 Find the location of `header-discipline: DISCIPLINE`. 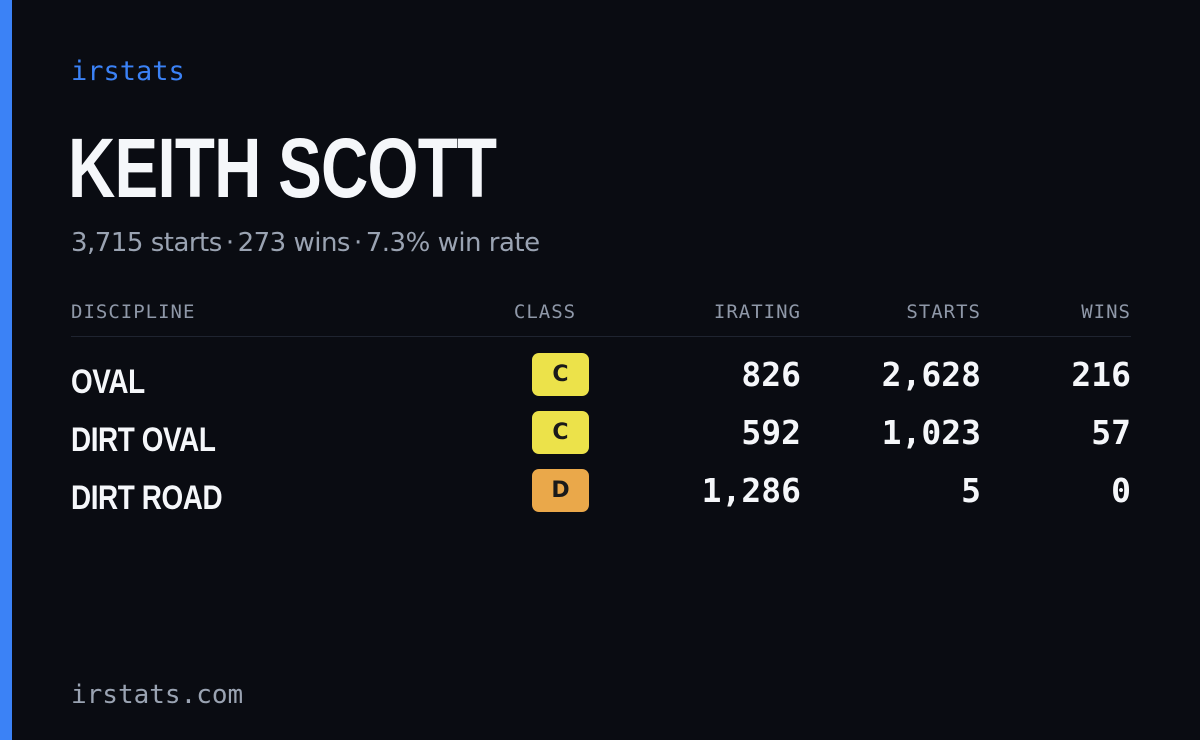

header-discipline: DISCIPLINE is located at coordinates (133, 312).